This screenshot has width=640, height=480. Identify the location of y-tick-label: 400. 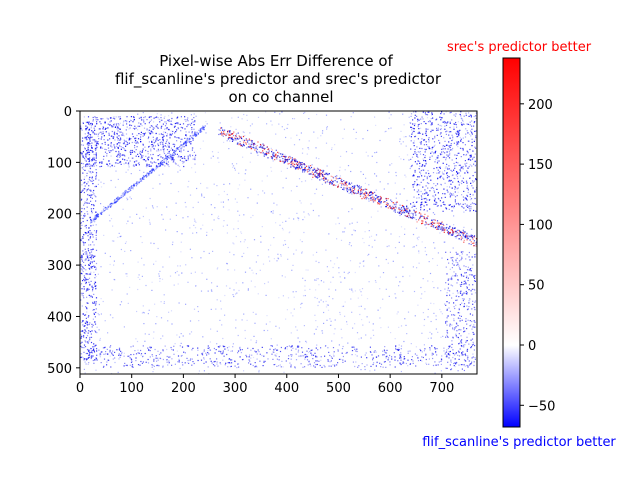
(59, 317).